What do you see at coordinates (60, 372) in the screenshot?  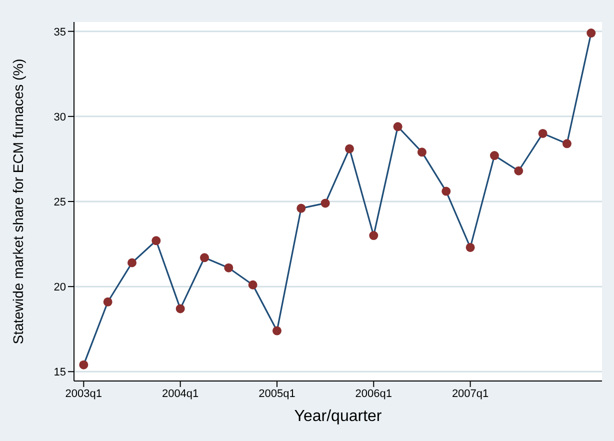 I see `y-tick-label: 15` at bounding box center [60, 372].